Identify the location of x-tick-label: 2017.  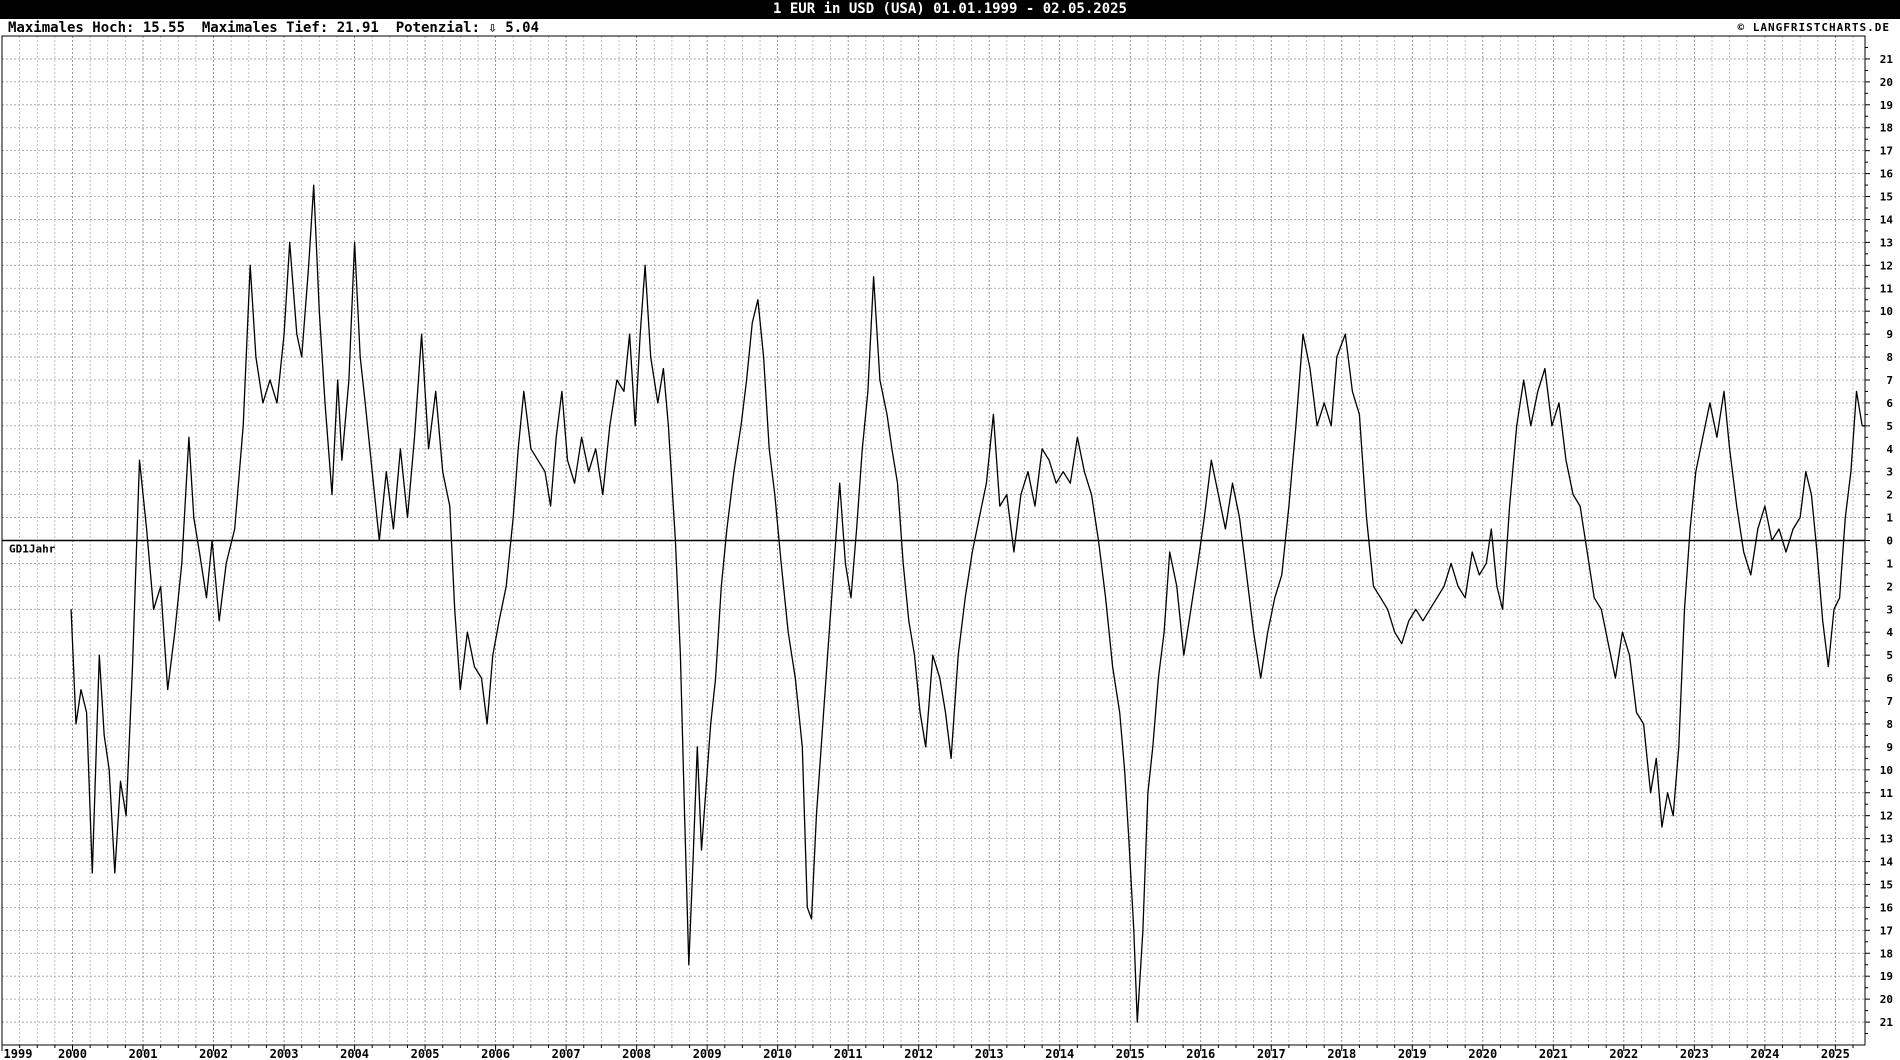
(1271, 1053).